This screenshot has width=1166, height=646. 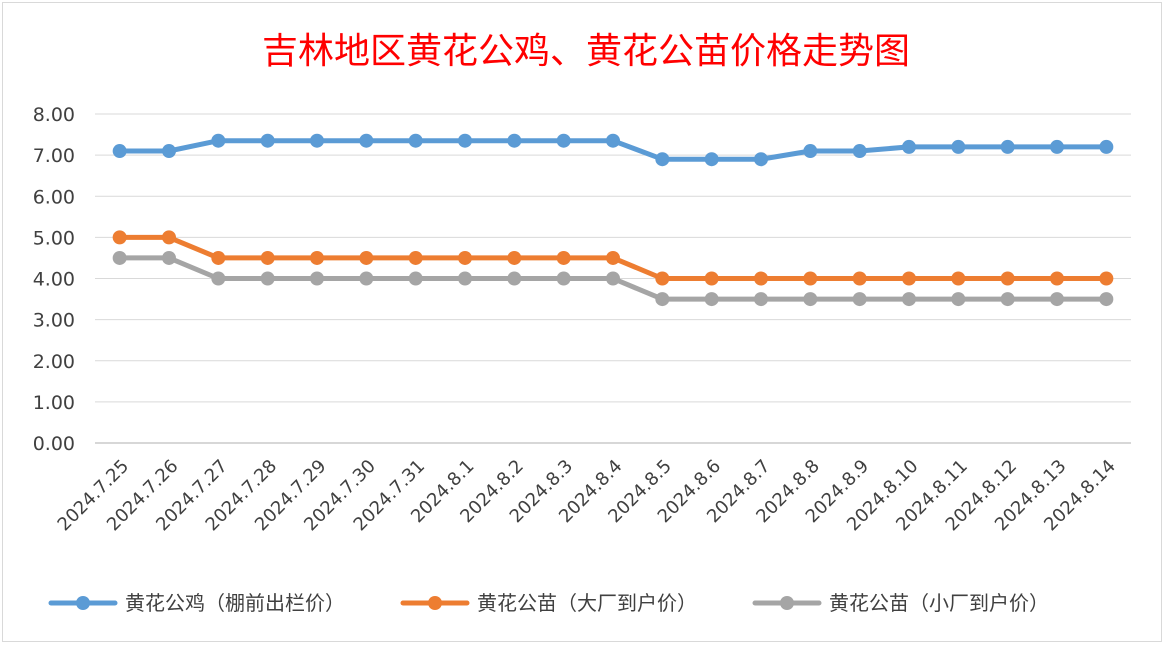 What do you see at coordinates (586, 51) in the screenshot?
I see `chart-title: 吉林地区黄花公鸡、黄花公苗价格走势图` at bounding box center [586, 51].